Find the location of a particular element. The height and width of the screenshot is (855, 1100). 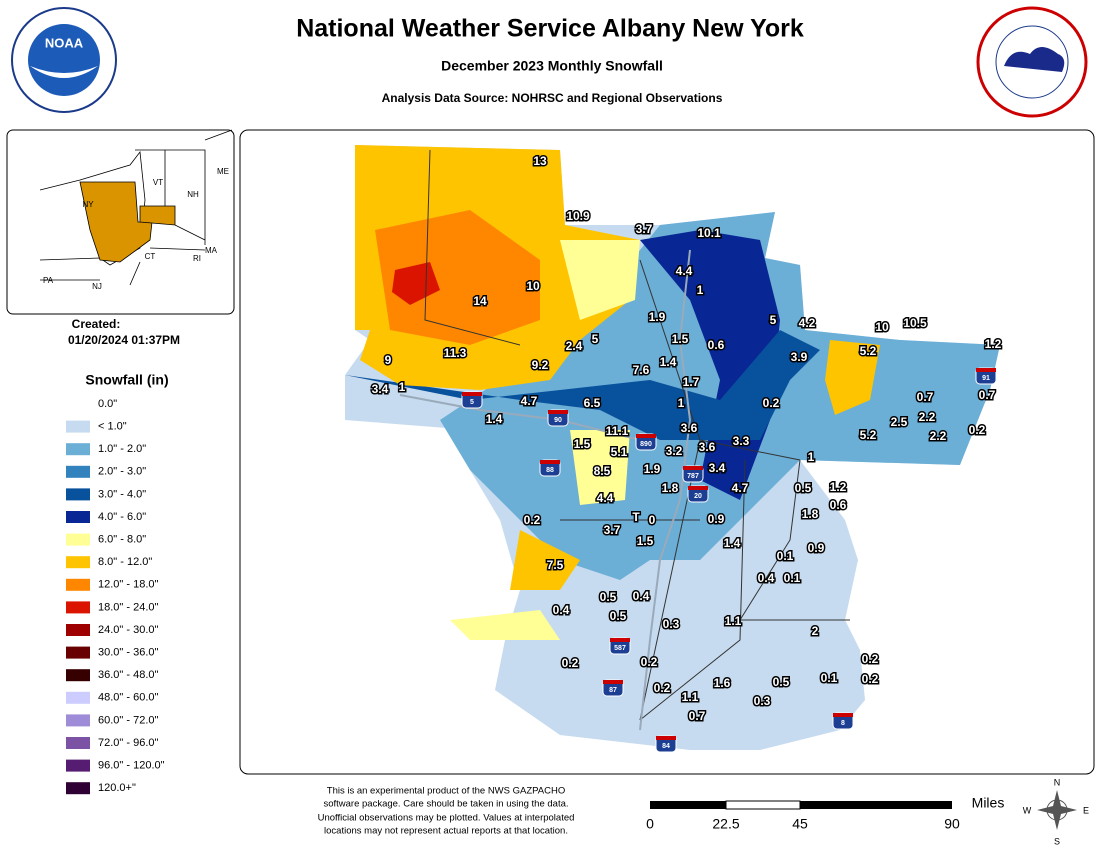

observation: 6.5 is located at coordinates (592, 403).